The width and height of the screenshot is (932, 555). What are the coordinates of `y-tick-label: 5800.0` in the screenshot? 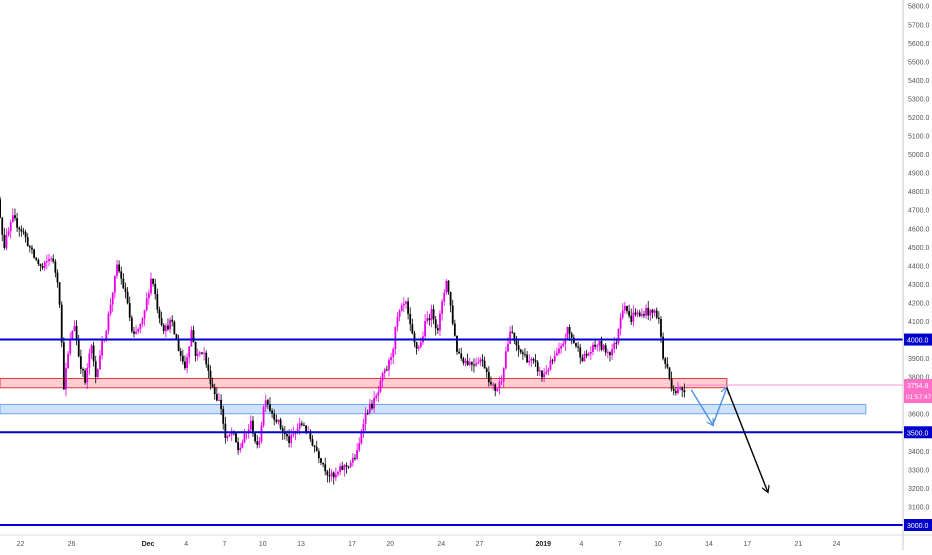 It's located at (919, 7).